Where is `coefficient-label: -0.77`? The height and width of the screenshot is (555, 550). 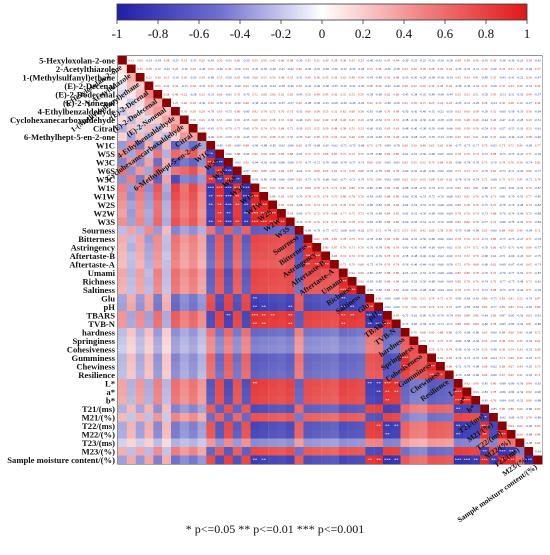
coefficient-label: -0.77 is located at coordinates (493, 307).